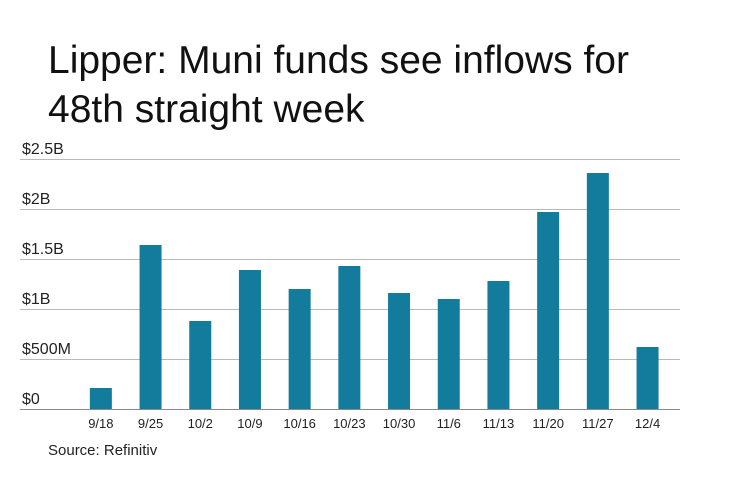  Describe the element at coordinates (200, 423) in the screenshot. I see `x-tick-label: 10/2` at that location.